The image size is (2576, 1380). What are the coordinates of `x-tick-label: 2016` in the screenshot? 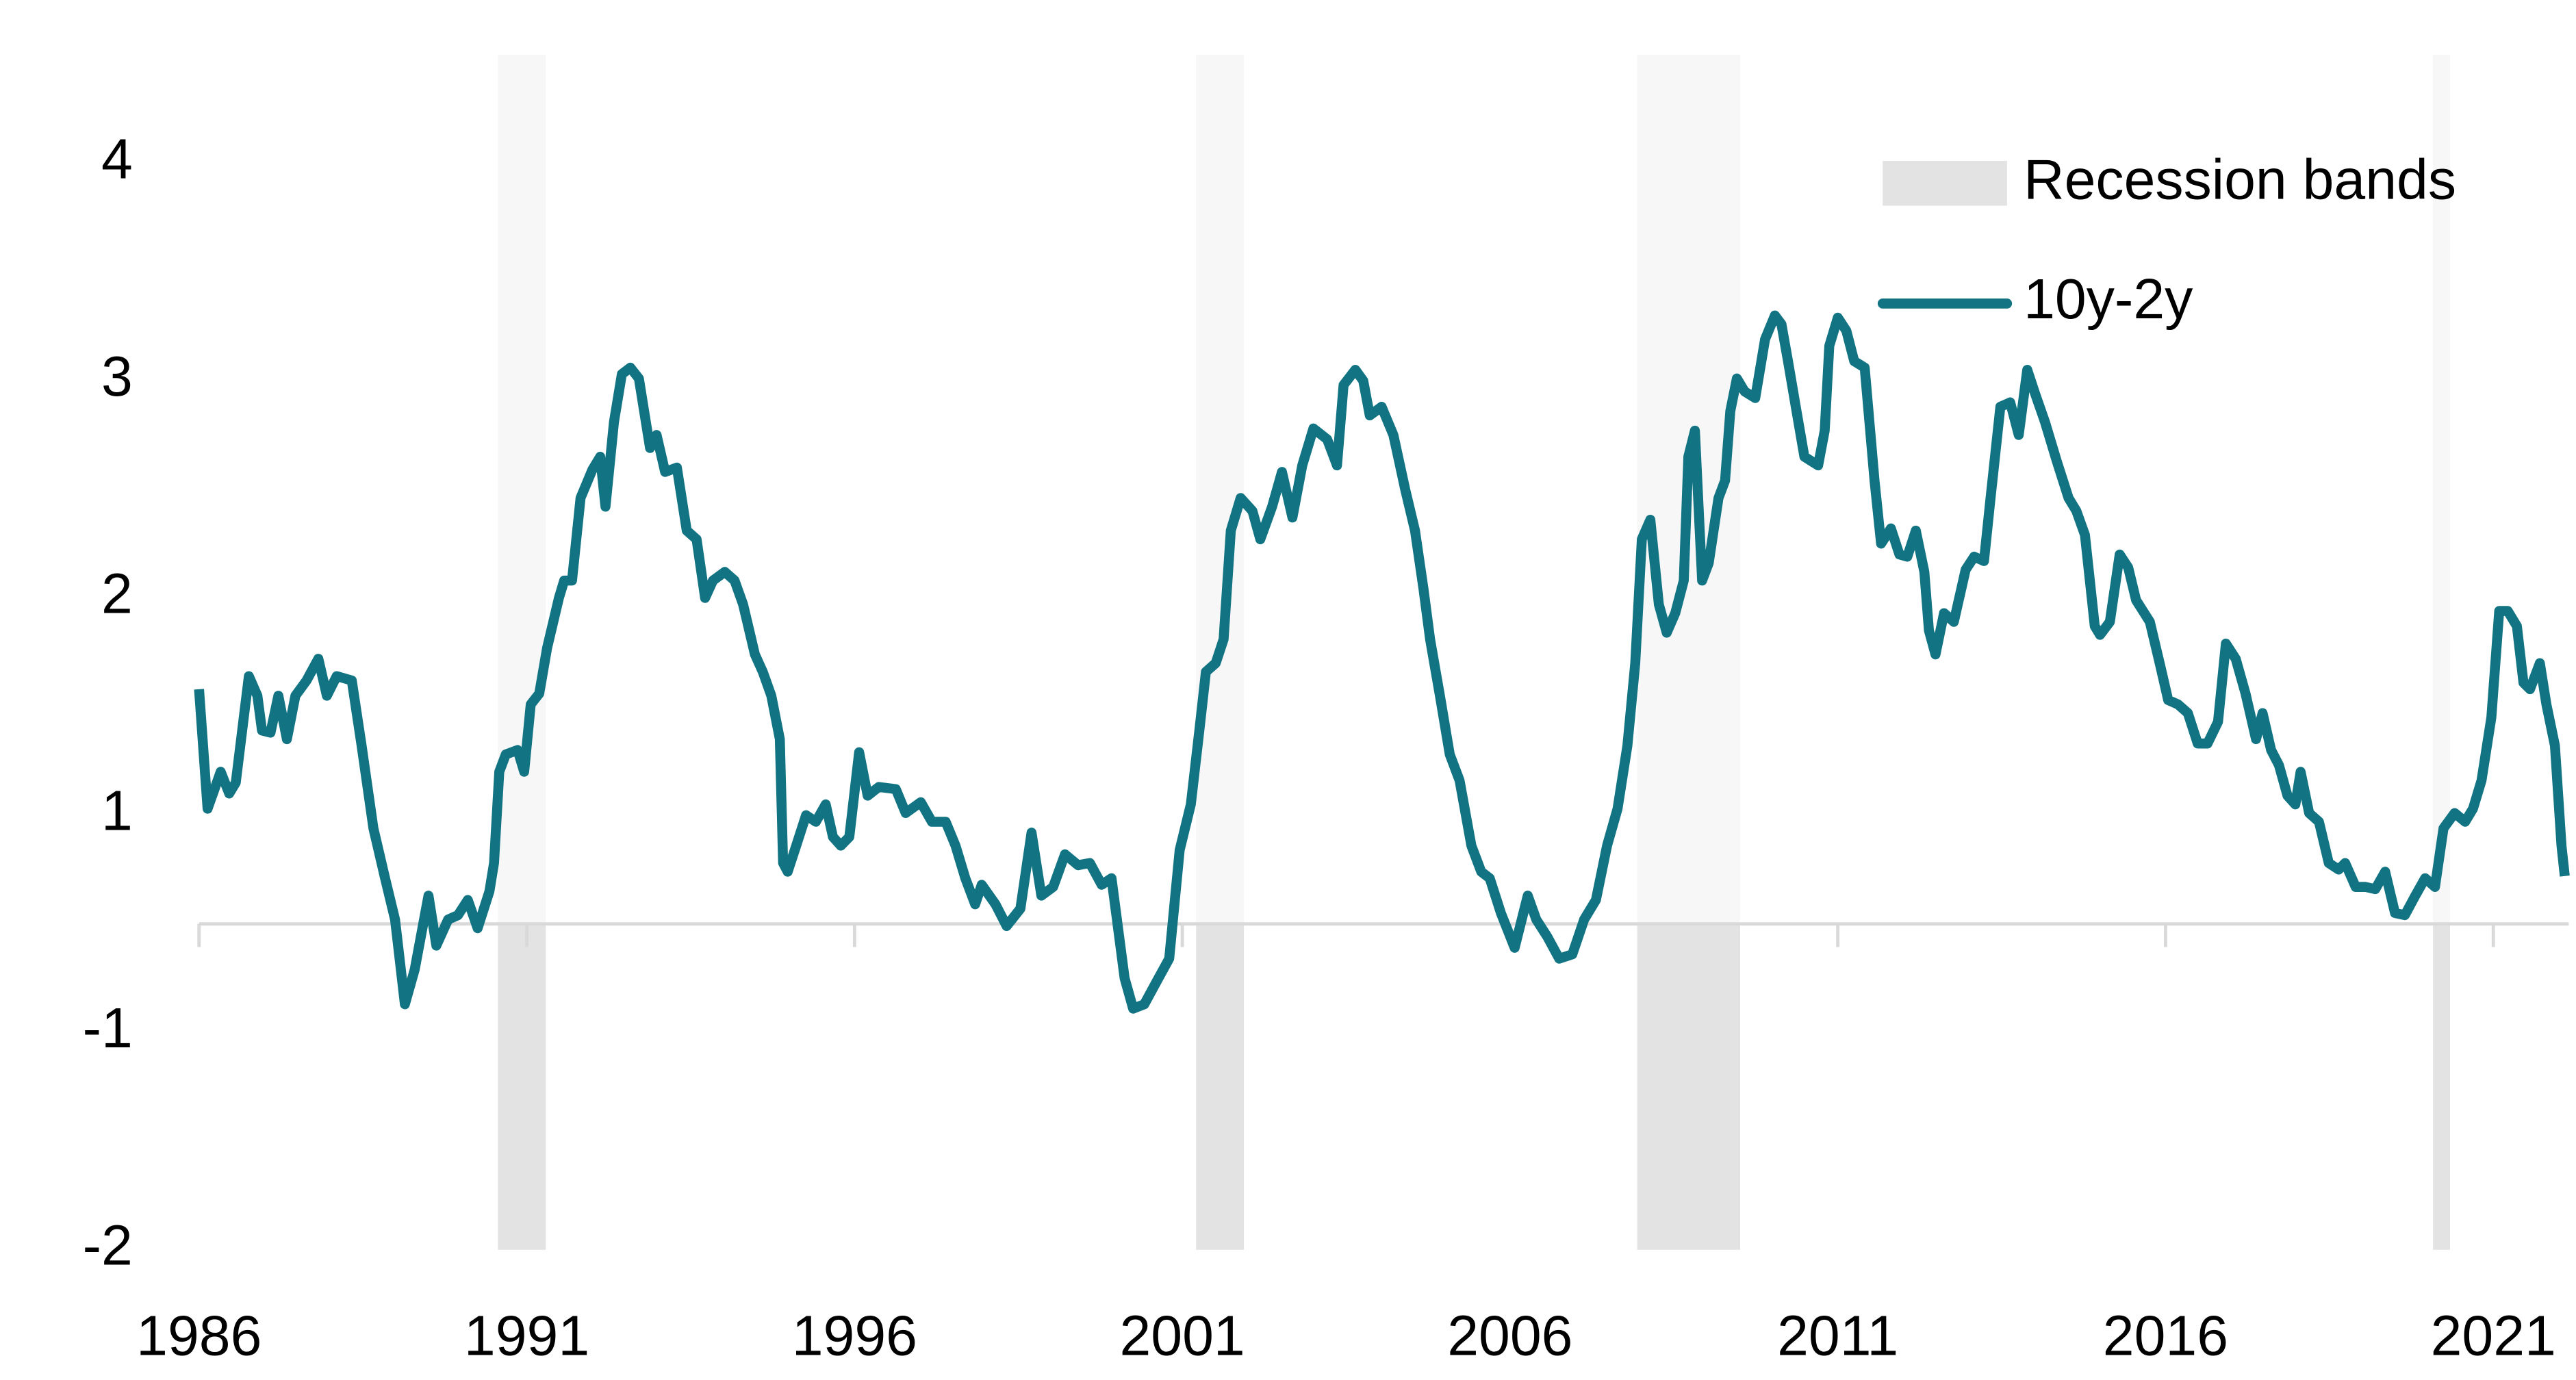 It's located at (2165, 1336).